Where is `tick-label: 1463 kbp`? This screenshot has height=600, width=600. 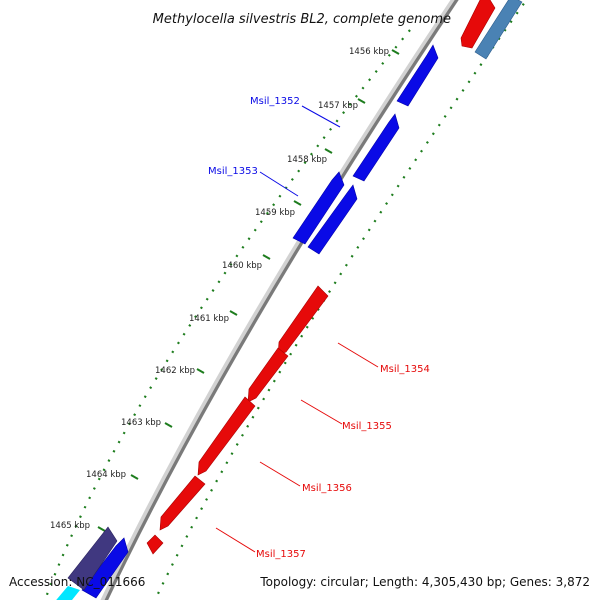
tick-label: 1463 kbp is located at coordinates (141, 423).